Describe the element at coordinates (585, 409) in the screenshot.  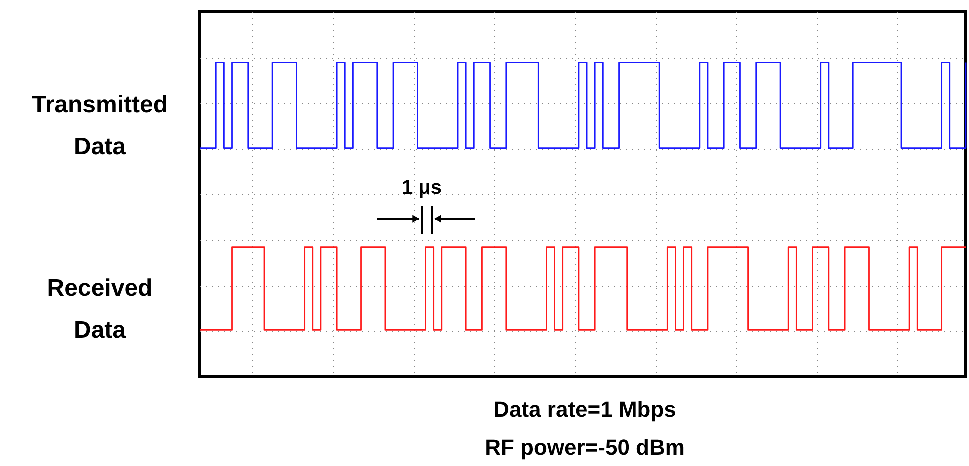
I see `text: Data rate=1 Mbps` at that location.